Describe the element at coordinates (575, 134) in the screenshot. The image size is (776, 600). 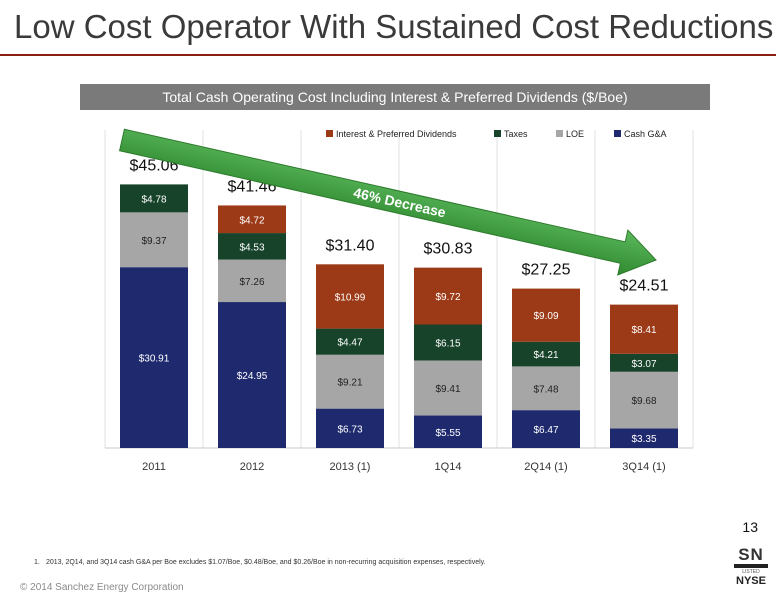
I see `legend-entry: LOE` at that location.